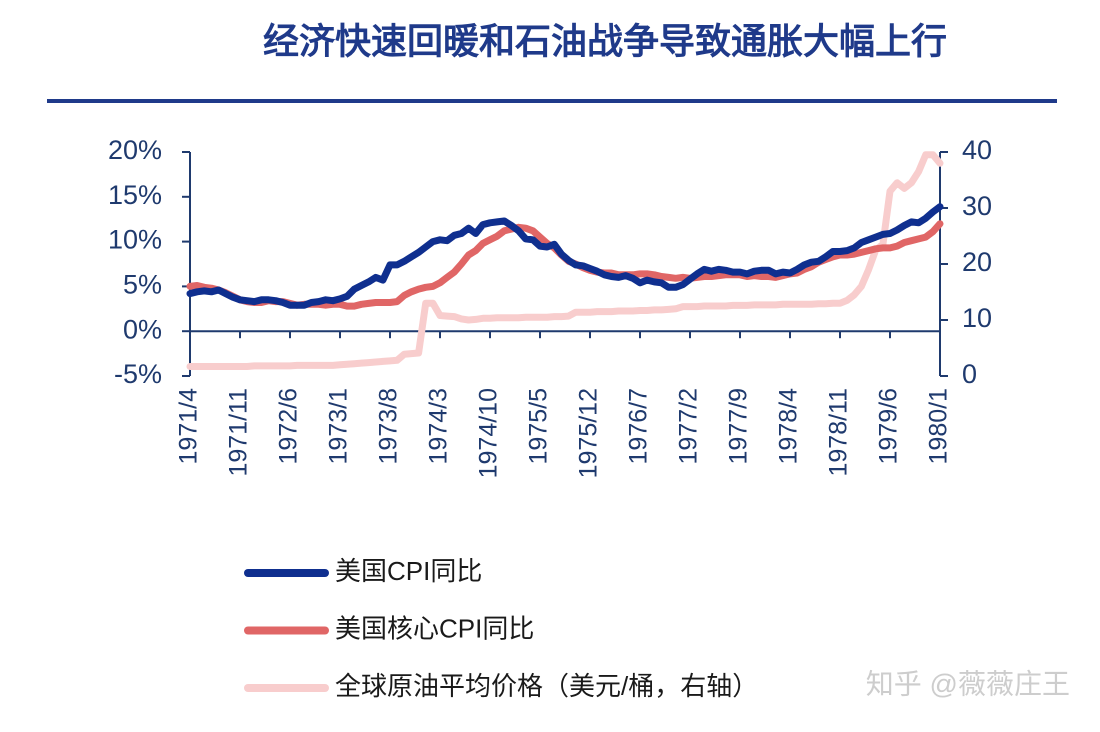 This screenshot has height=732, width=1100. I want to click on x-tick-label: 1974/3, so click(439, 426).